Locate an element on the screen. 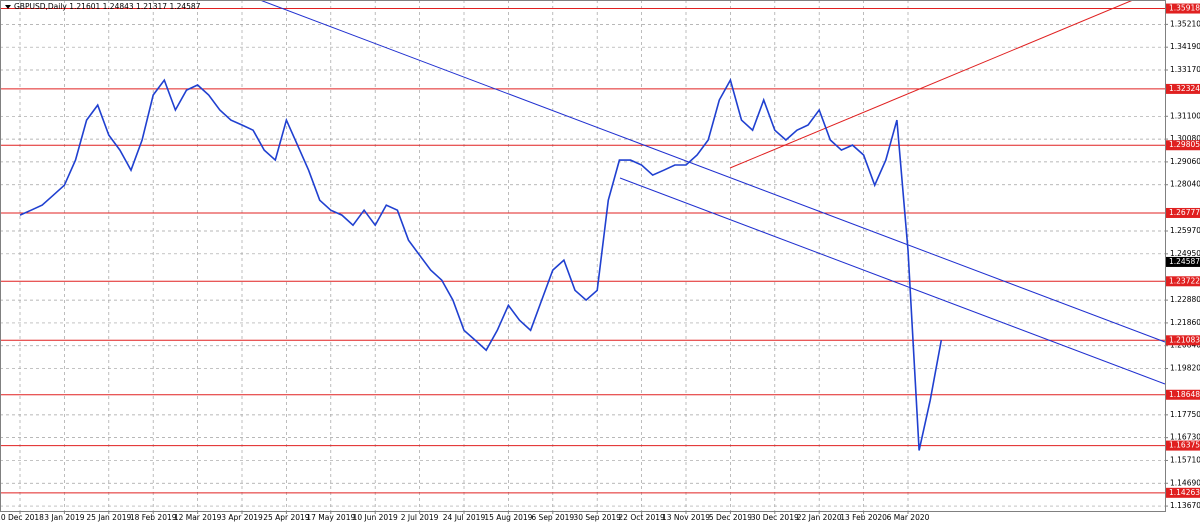 This screenshot has height=524, width=1200. x-tick-label: 18 Feb 2019 is located at coordinates (153, 517).